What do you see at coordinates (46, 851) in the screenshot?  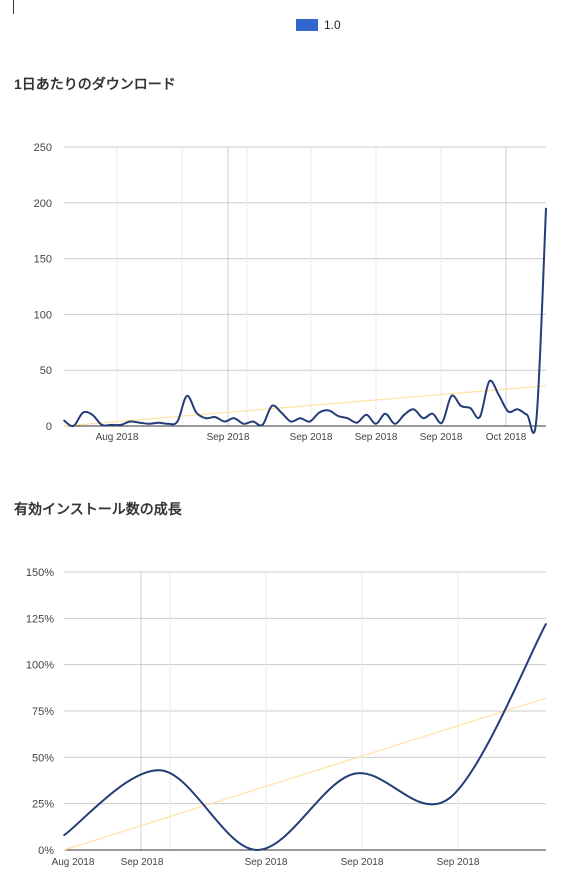 I see `y-tick-label: 0%` at bounding box center [46, 851].